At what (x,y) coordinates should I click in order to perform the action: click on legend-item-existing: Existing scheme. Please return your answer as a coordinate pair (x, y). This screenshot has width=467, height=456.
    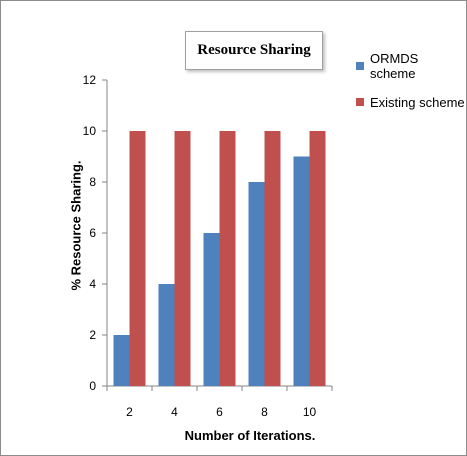
    Looking at the image, I should click on (411, 102).